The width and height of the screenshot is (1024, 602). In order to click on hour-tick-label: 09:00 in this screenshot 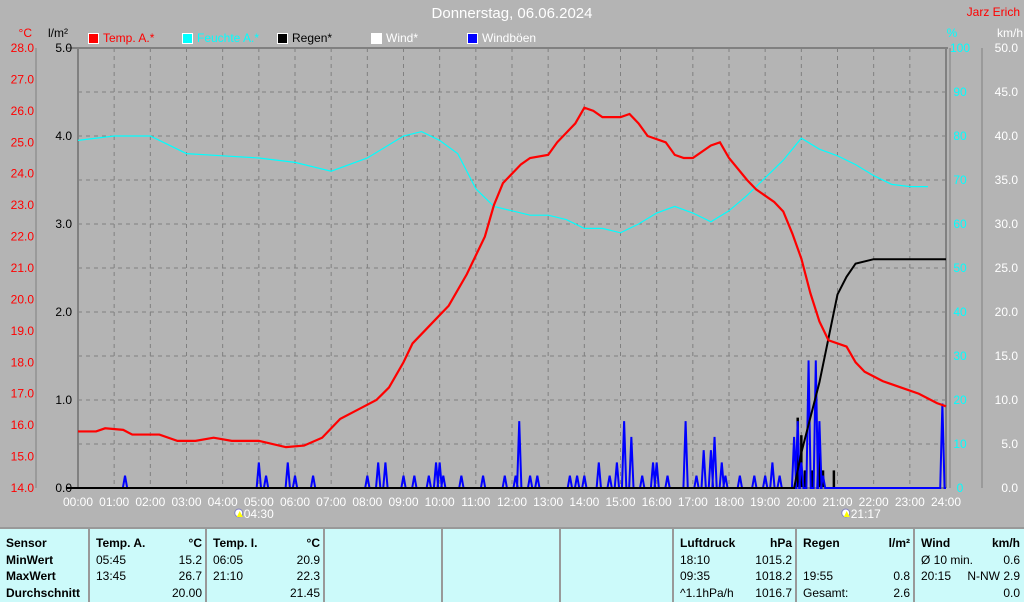, I will do `click(403, 502)`.